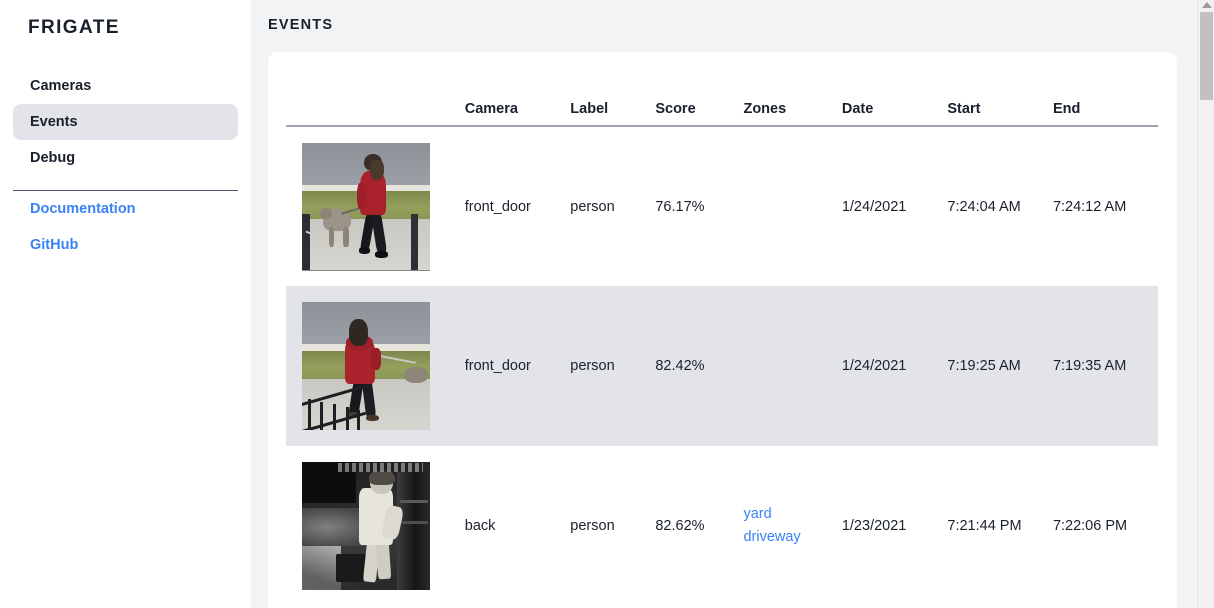 This screenshot has width=1214, height=608. I want to click on event-end: 7:24:12 AM, so click(1089, 206).